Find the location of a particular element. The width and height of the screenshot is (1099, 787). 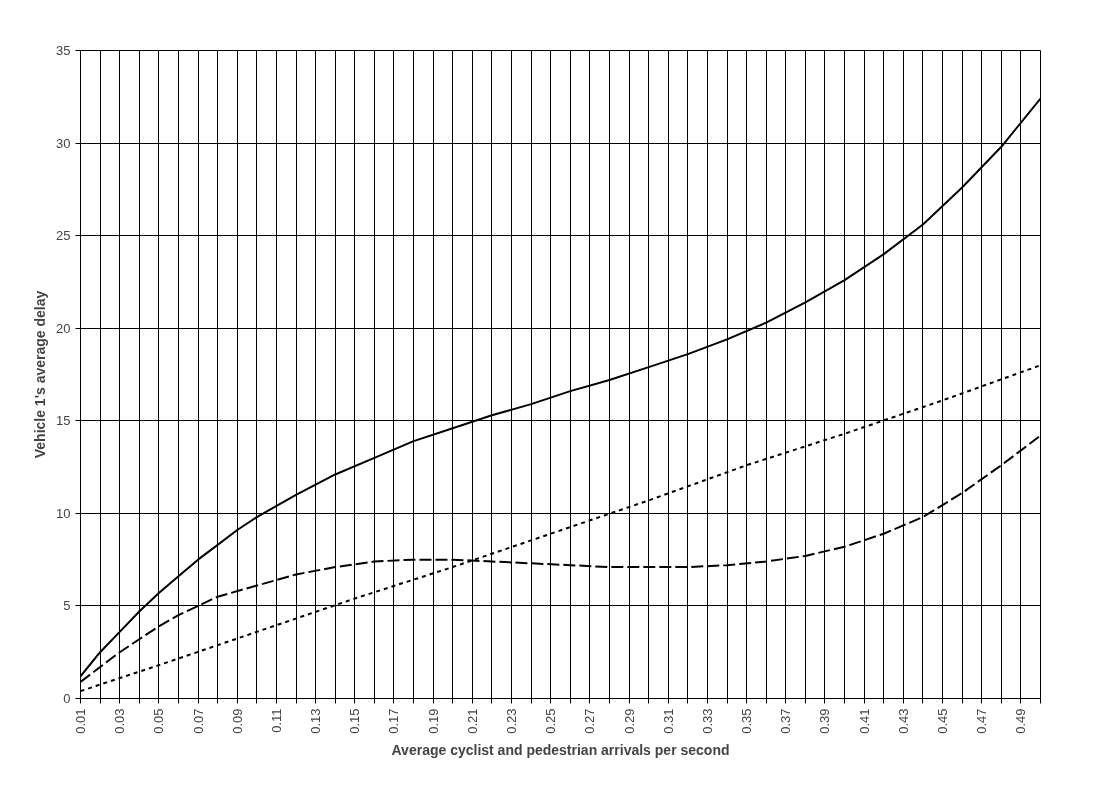

x-tick-label: 0.01 is located at coordinates (80, 721).